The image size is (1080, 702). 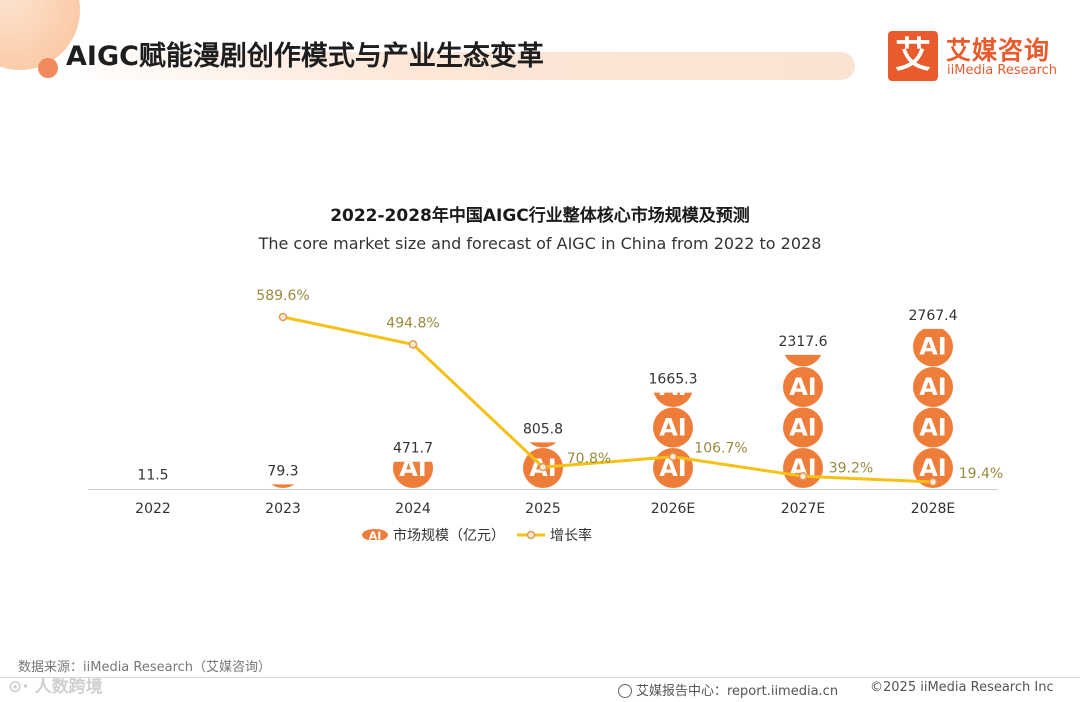 I want to click on bar-2024: AI AI, so click(x=413, y=451).